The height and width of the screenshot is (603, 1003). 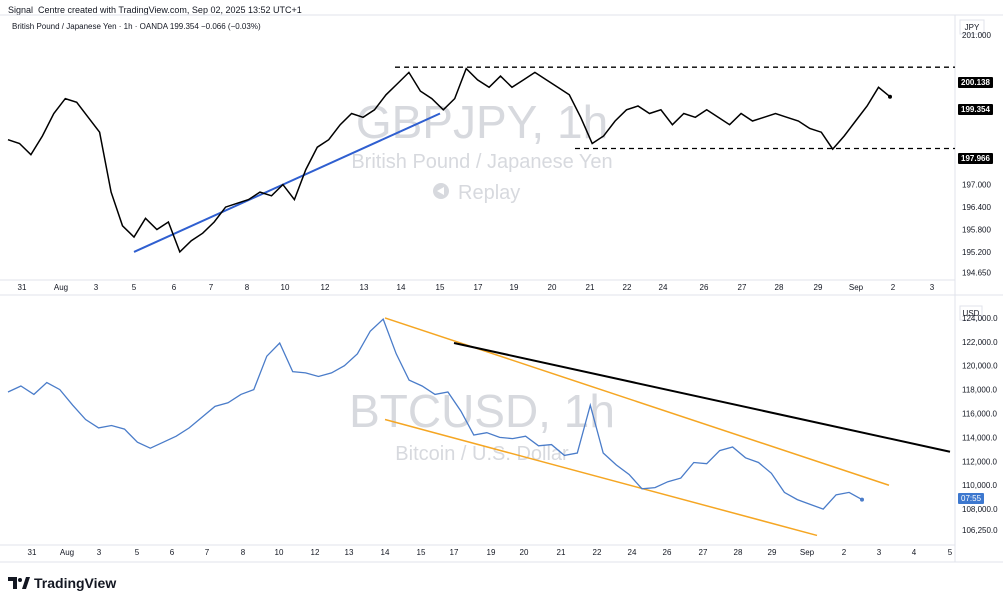 I want to click on tradingview-logo: TradingView, so click(x=62, y=583).